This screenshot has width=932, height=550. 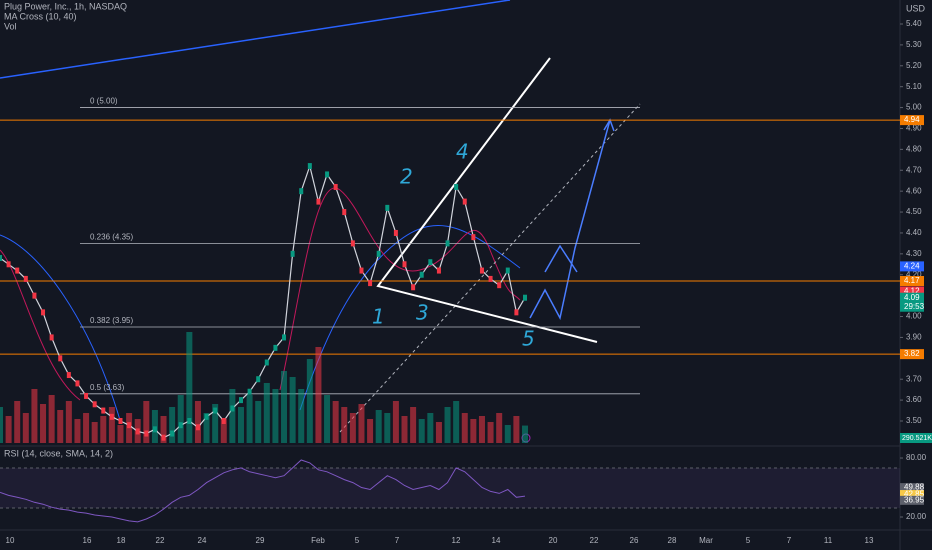 I want to click on price-tick-label: 3.50, so click(x=914, y=420).